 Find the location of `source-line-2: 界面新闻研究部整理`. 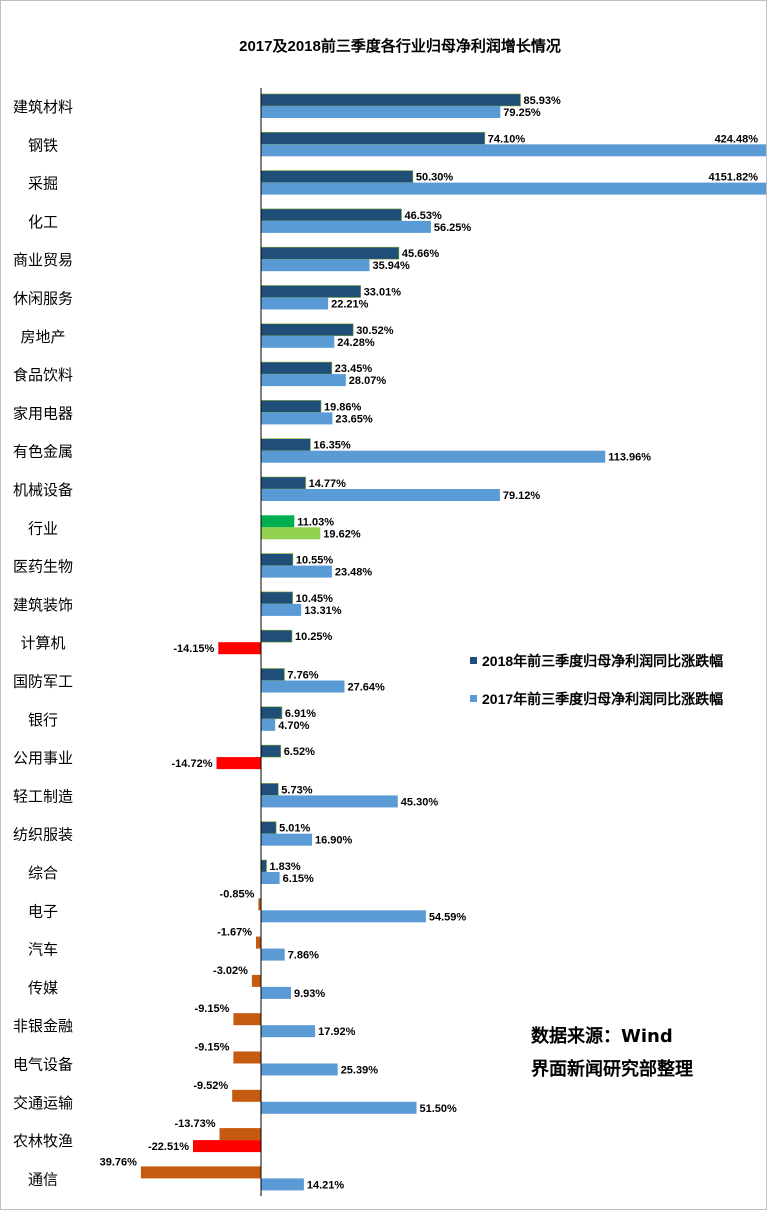

source-line-2: 界面新闻研究部整理 is located at coordinates (612, 1069).